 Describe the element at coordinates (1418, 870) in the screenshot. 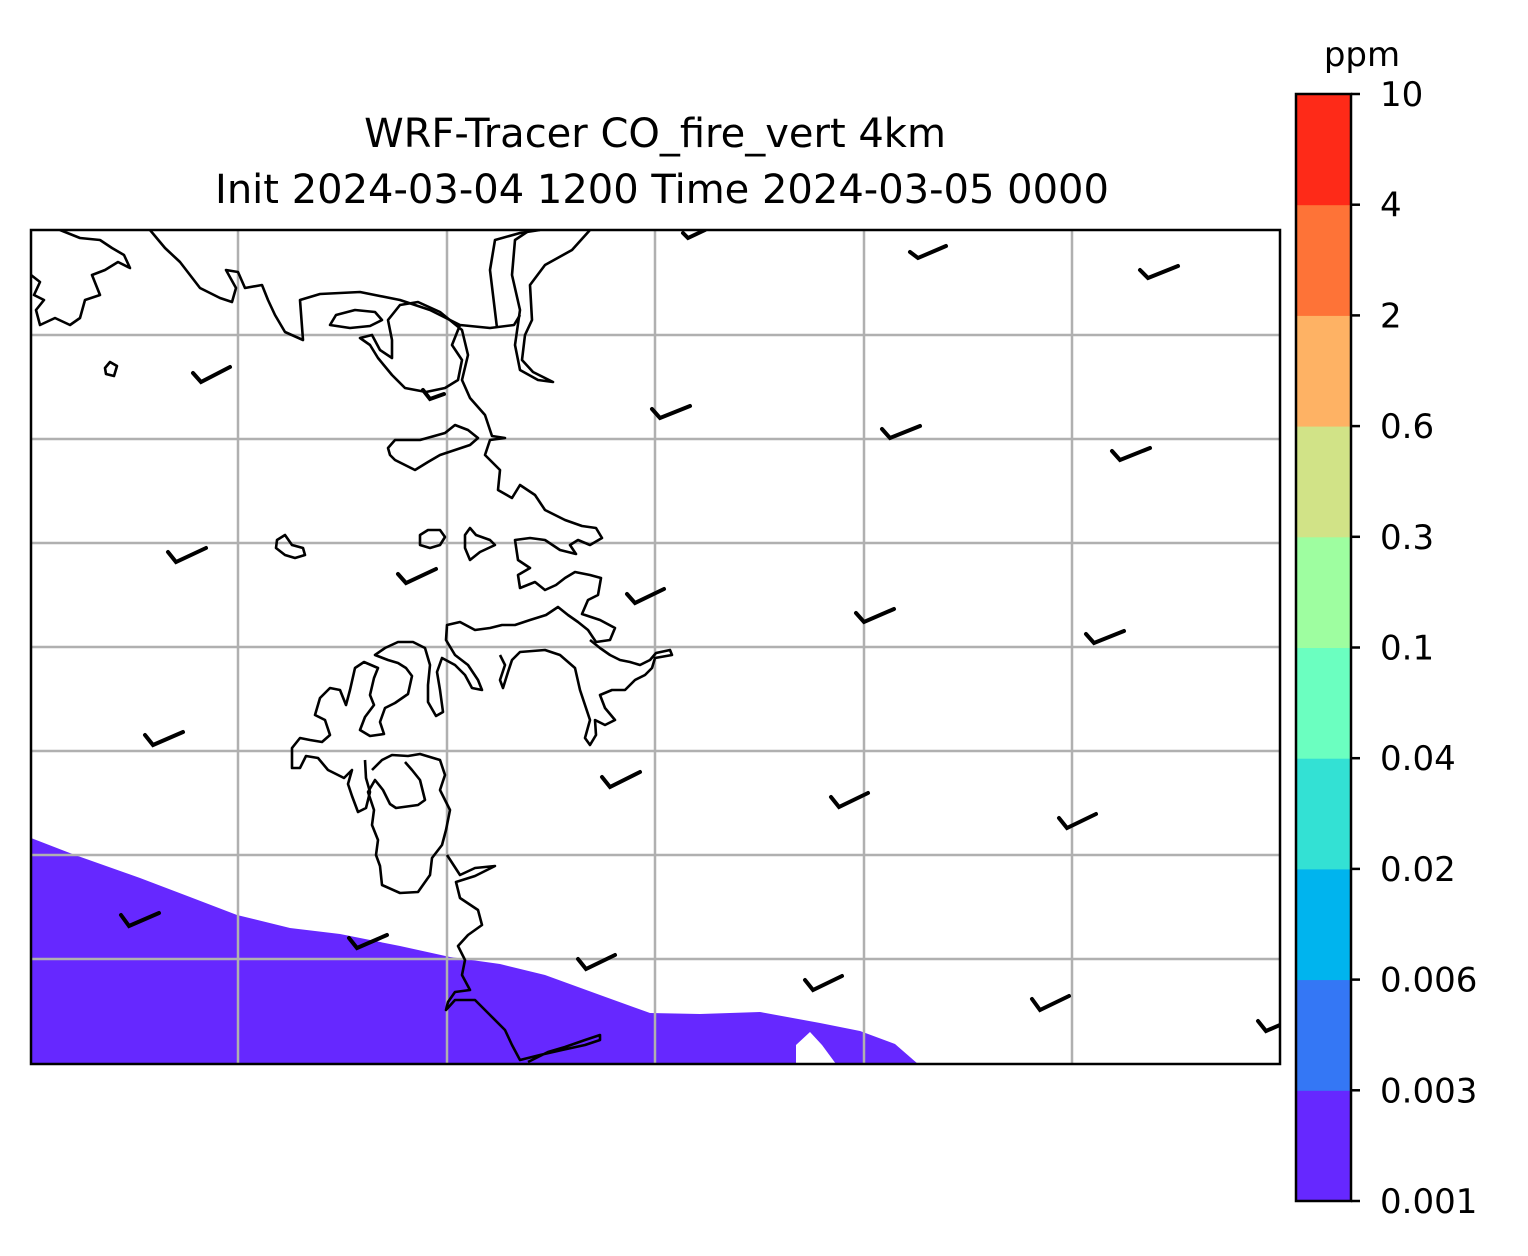

I see `colorbar-tick-label: 0.02` at that location.